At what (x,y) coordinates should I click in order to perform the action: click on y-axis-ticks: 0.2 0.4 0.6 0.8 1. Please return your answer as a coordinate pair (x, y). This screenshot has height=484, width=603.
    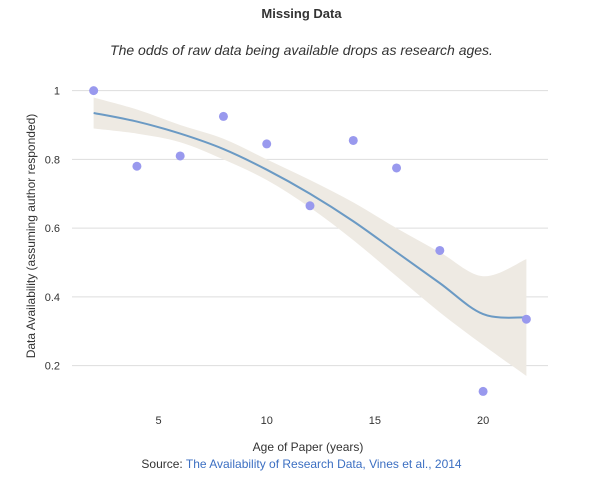
    Looking at the image, I should click on (52, 229).